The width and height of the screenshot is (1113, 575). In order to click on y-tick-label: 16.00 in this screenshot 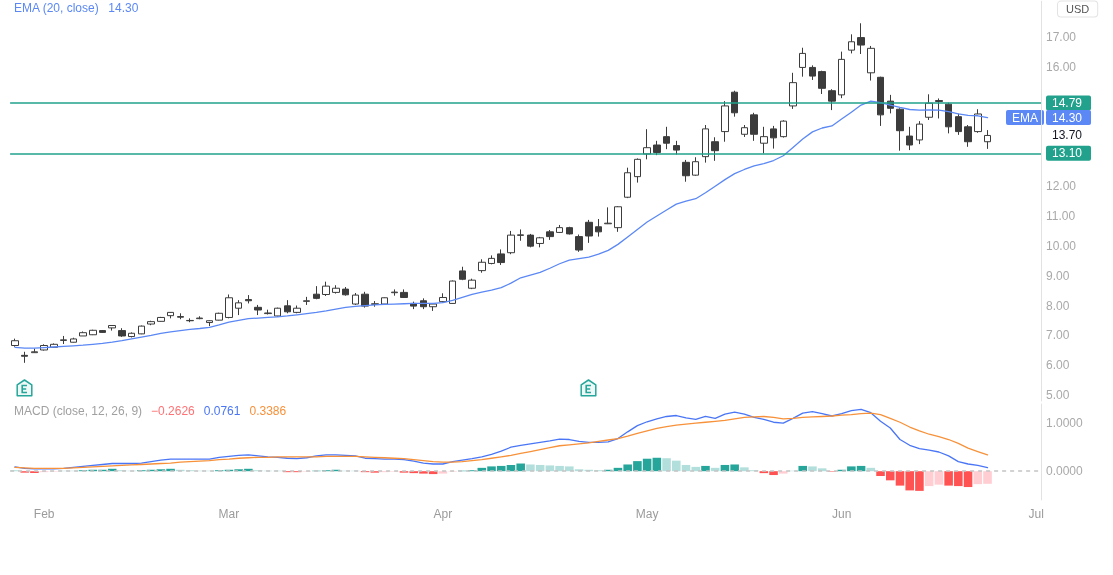, I will do `click(1061, 66)`.